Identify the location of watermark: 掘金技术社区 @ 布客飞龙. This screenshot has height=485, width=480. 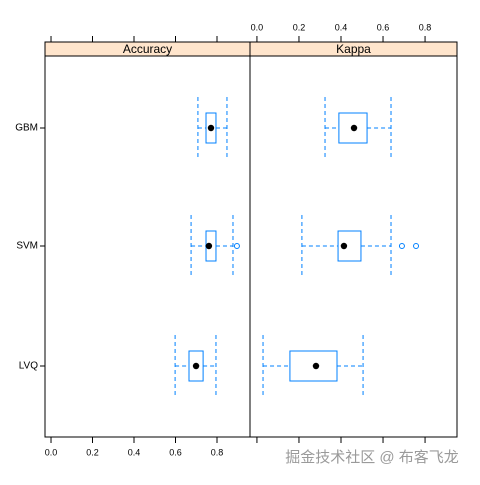
(372, 457).